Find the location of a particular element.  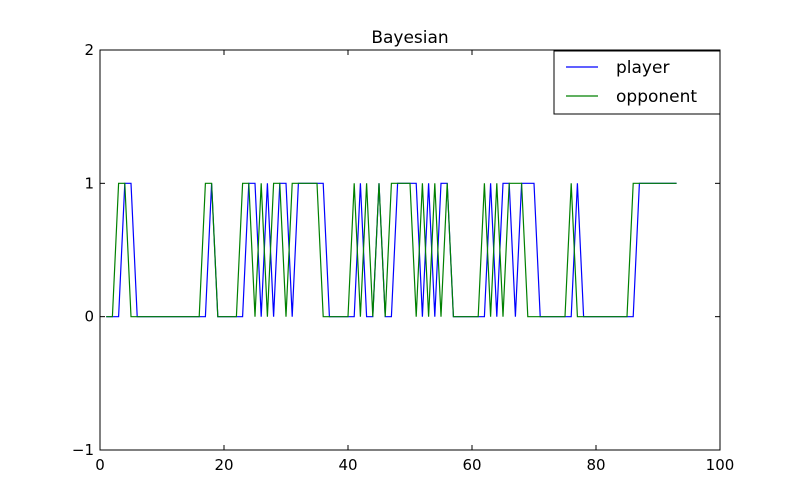

legend-box is located at coordinates (637, 82).